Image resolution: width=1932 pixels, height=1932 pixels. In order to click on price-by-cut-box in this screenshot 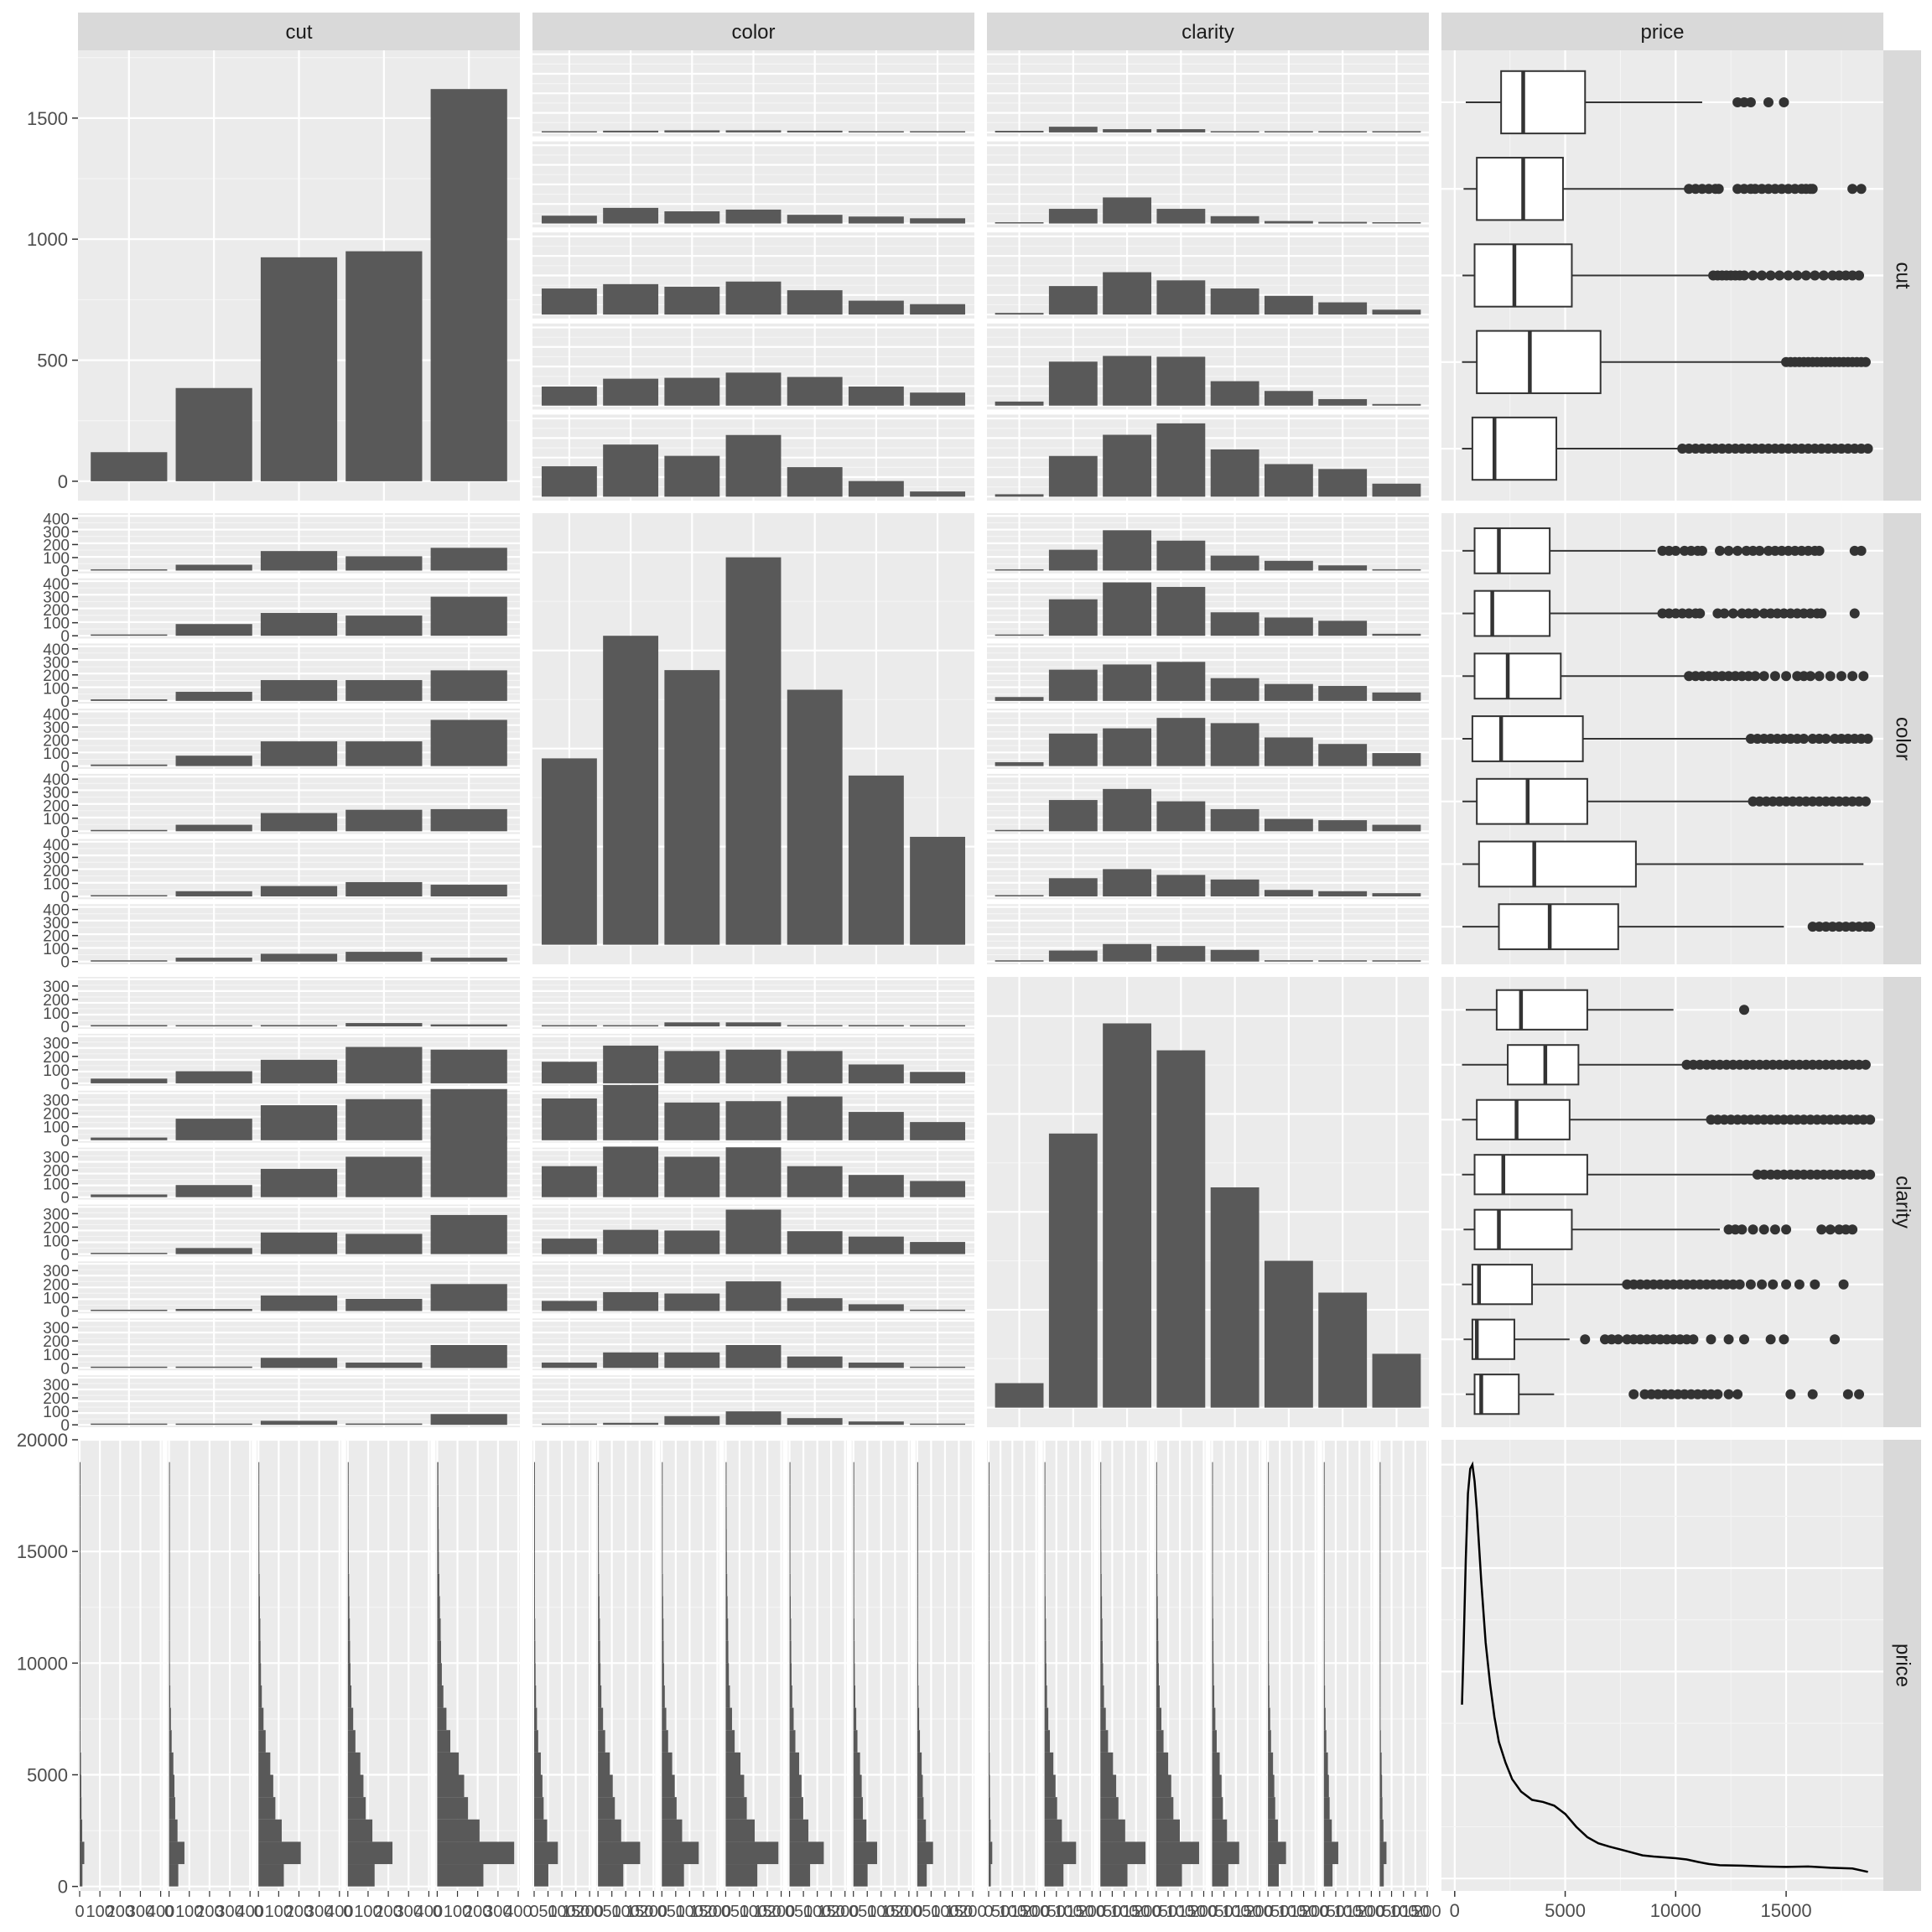, I will do `click(1543, 102)`.